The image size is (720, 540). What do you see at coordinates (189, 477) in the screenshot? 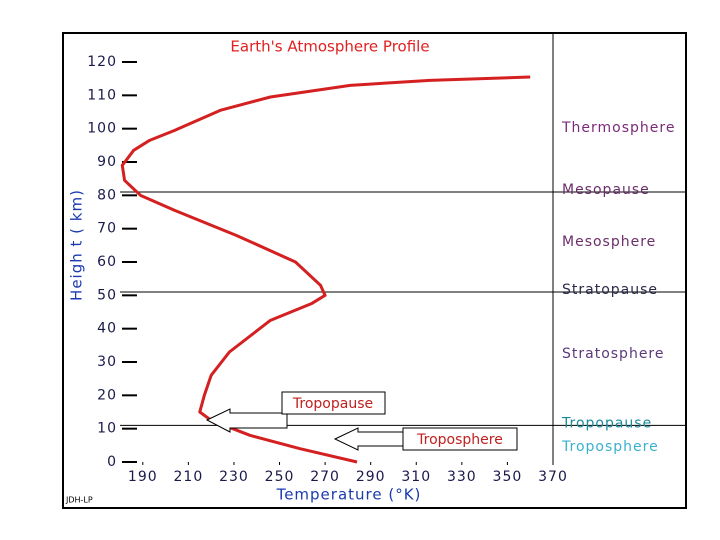
I see `x-tick-label: 210` at bounding box center [189, 477].